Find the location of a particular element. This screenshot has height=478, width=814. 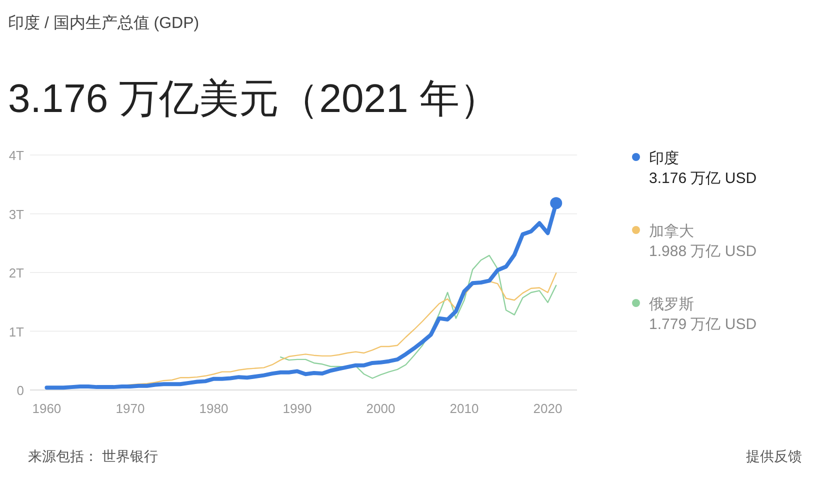

chart-title: 3.176 万亿美元（2021 年） is located at coordinates (254, 99).